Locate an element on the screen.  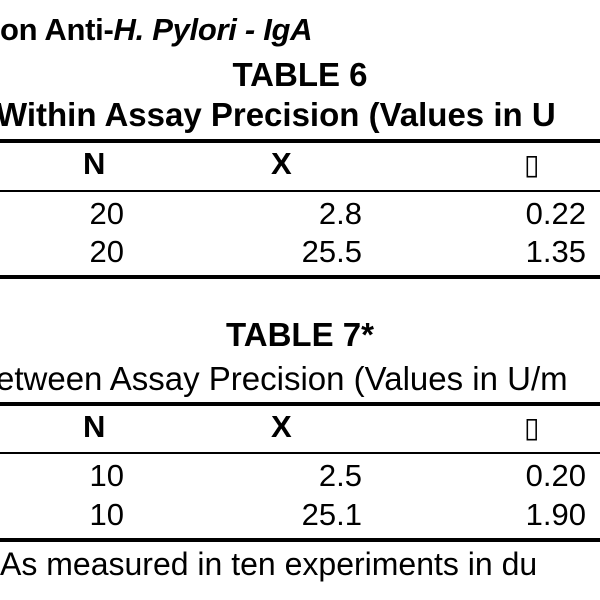
footnote: As measured in ten experiments in du is located at coordinates (269, 564).